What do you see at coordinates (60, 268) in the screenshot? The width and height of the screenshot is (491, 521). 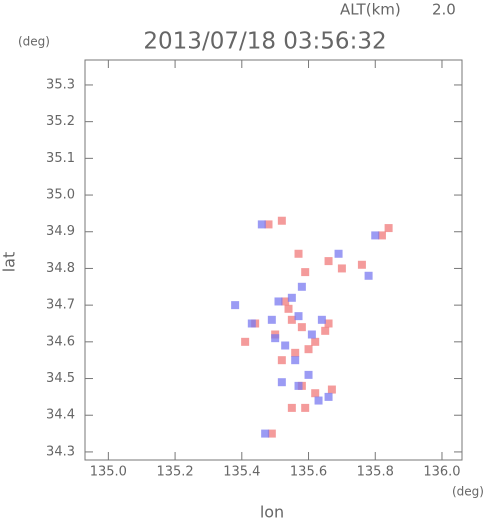 I see `y-tick-label: 34.8` at bounding box center [60, 268].